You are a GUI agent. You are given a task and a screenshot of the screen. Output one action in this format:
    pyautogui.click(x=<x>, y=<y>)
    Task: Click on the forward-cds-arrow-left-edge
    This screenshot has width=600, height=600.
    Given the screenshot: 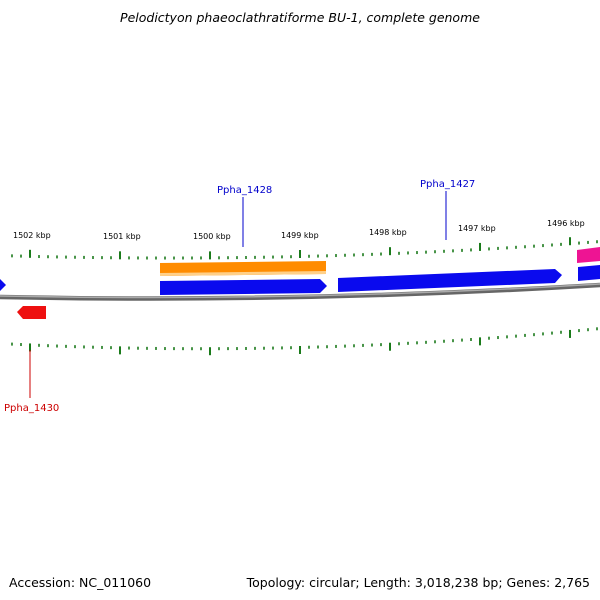 What is the action you would take?
    pyautogui.click(x=3, y=285)
    